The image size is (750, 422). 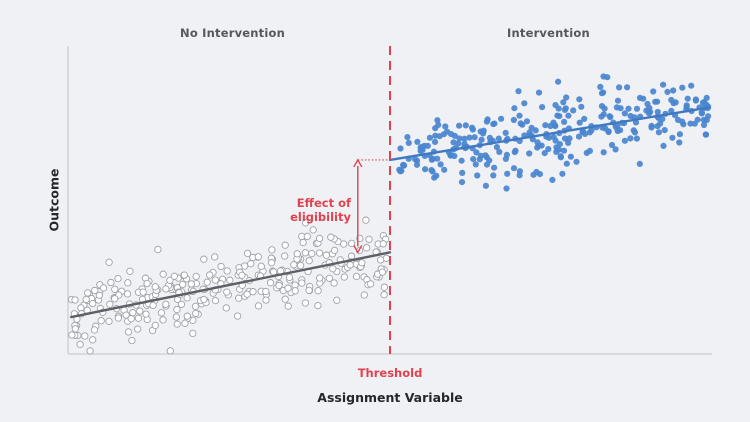 What do you see at coordinates (390, 397) in the screenshot?
I see `x-axis-label: Assignment Variable` at bounding box center [390, 397].